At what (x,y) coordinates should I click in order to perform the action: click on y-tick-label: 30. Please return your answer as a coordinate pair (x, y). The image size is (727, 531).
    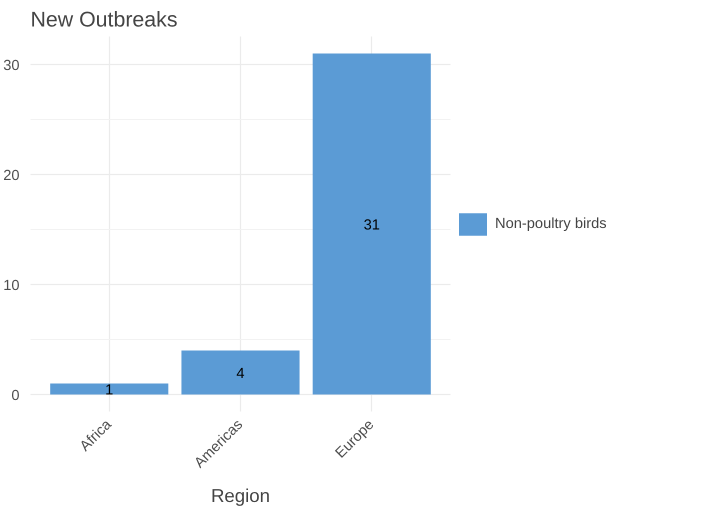
    Looking at the image, I should click on (11, 66).